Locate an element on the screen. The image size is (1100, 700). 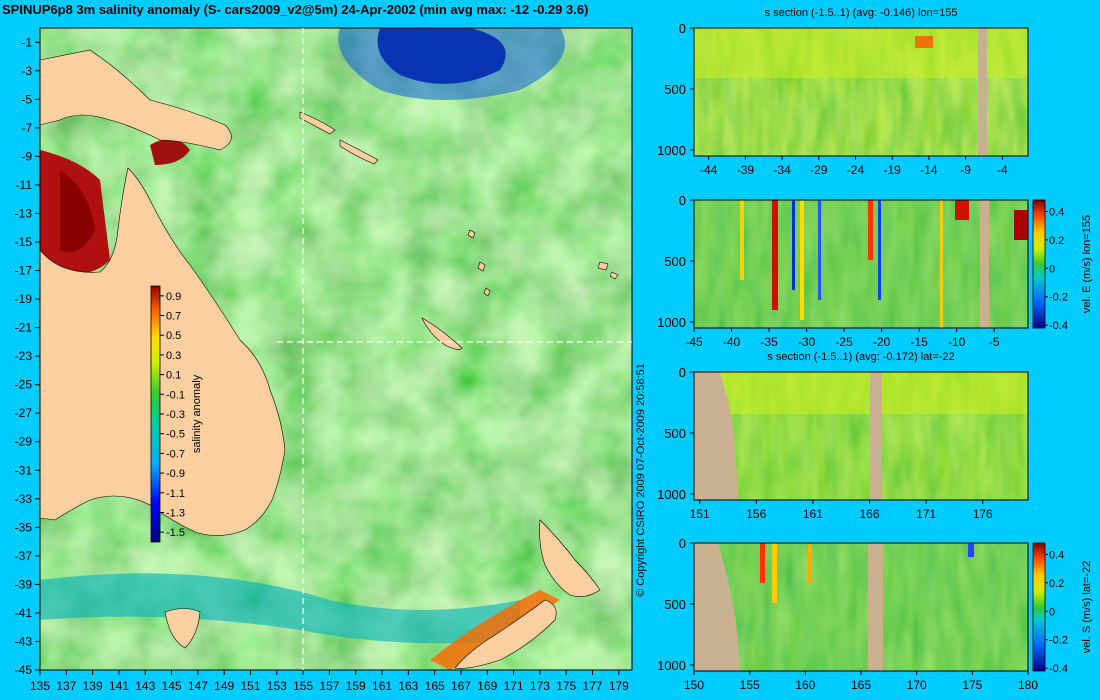
section-4-texture is located at coordinates (861, 607).